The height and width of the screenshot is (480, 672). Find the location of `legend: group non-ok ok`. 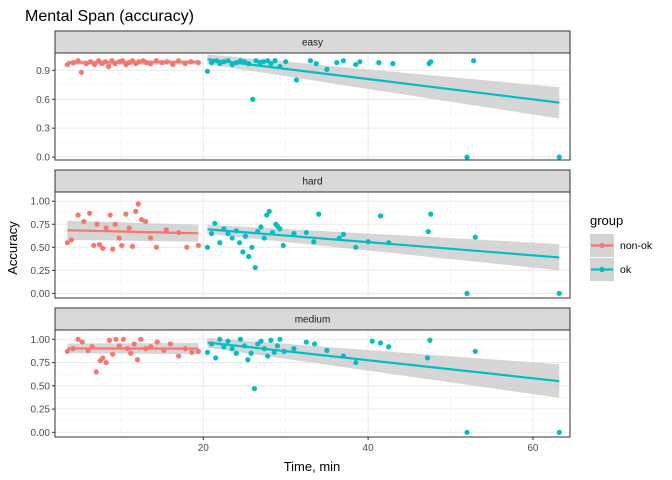

legend: group non-ok ok is located at coordinates (621, 247).